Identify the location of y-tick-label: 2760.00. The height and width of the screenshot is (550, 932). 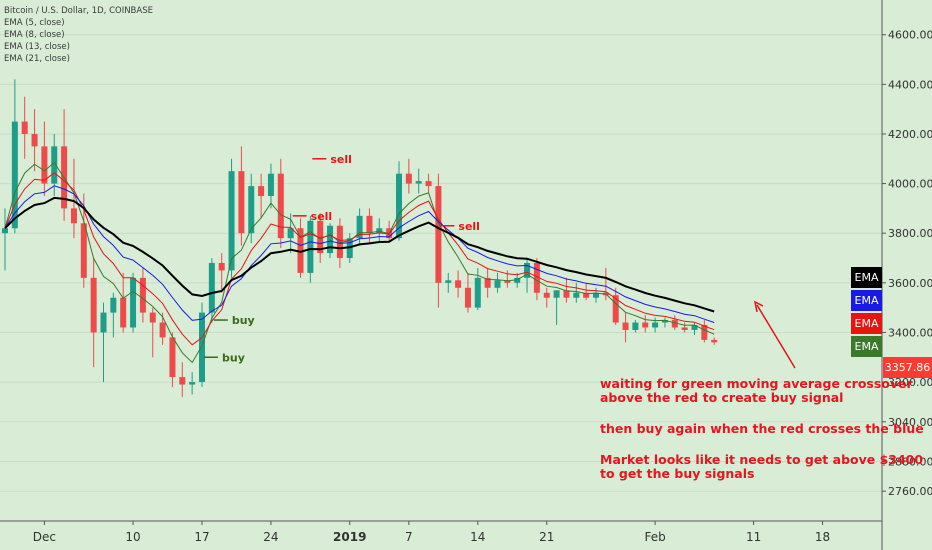
(910, 491).